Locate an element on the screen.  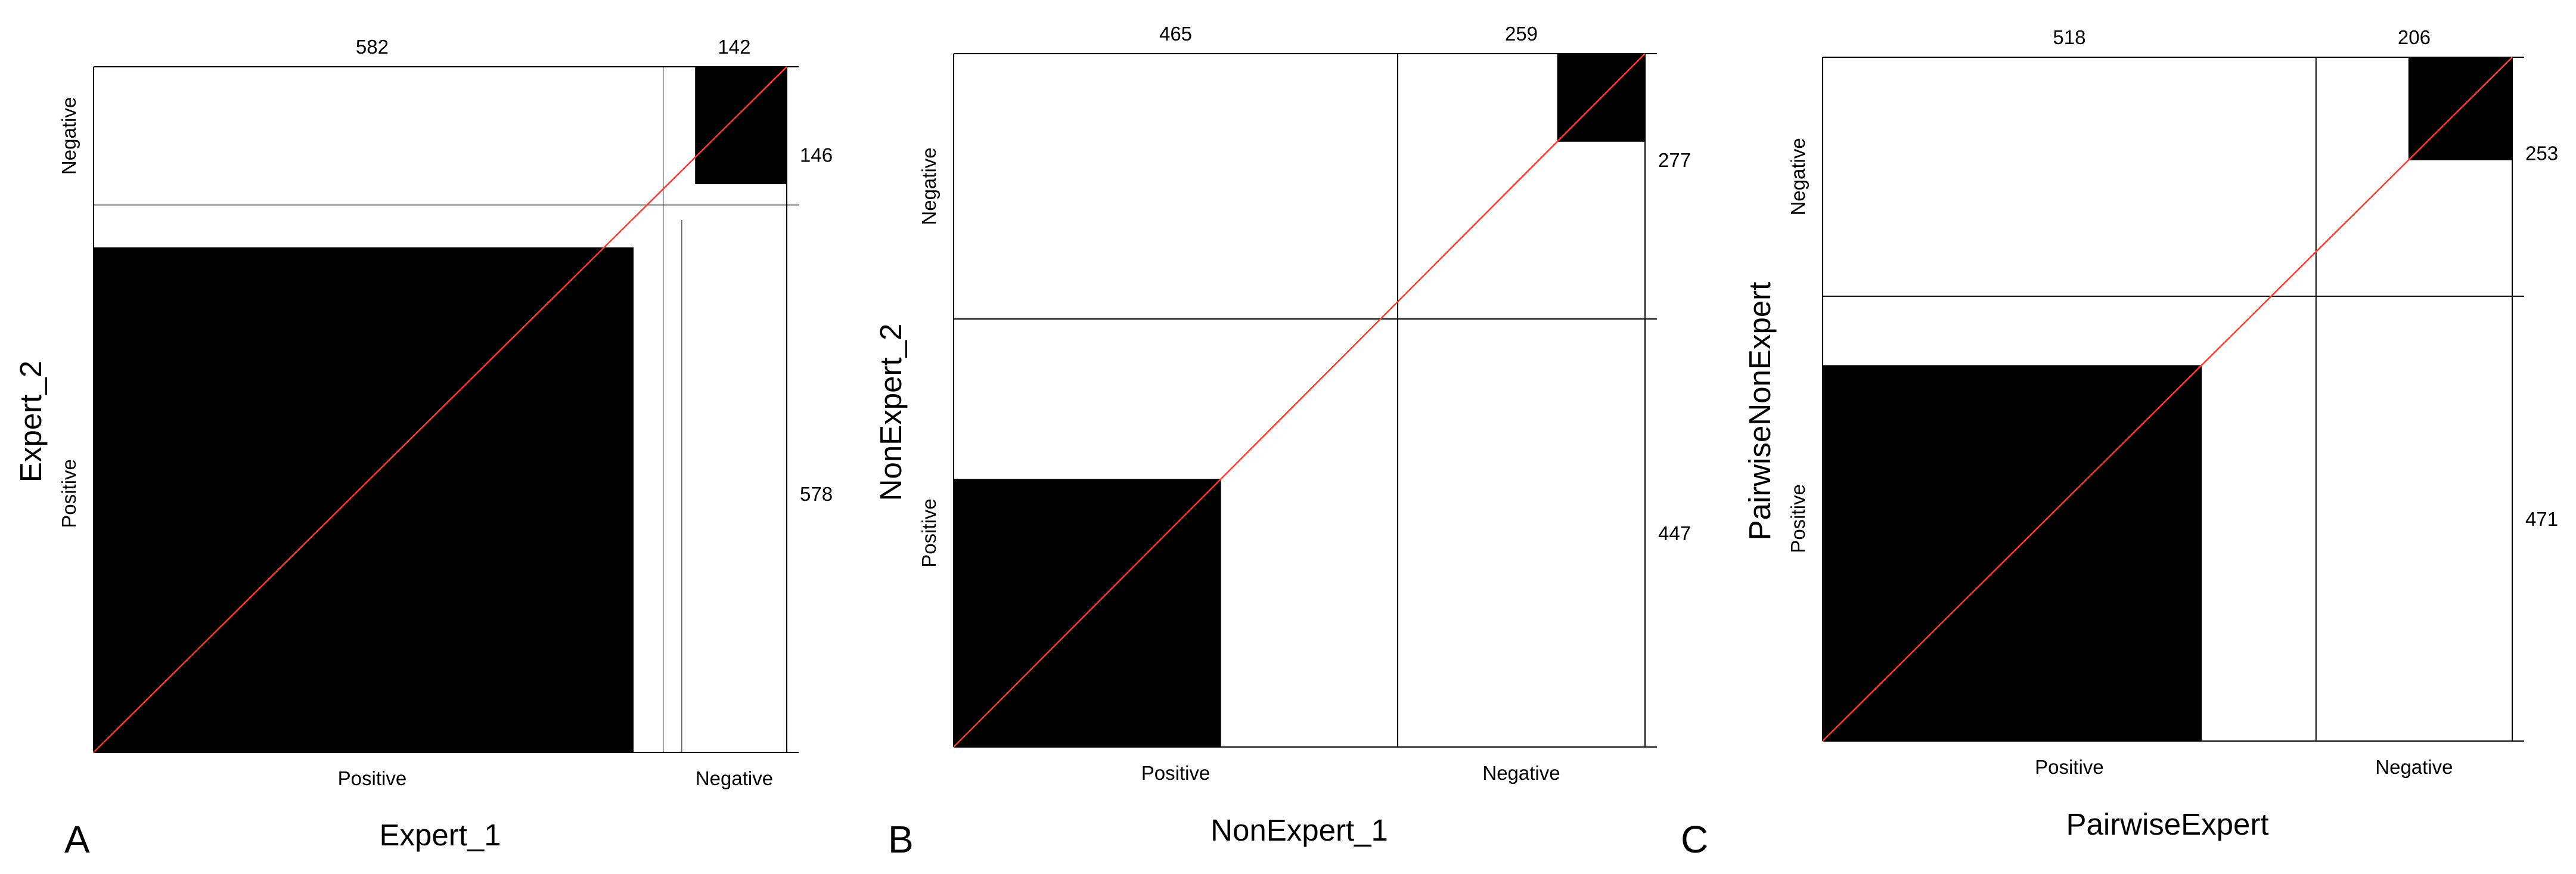
row-total-negative: 253 is located at coordinates (2542, 153).